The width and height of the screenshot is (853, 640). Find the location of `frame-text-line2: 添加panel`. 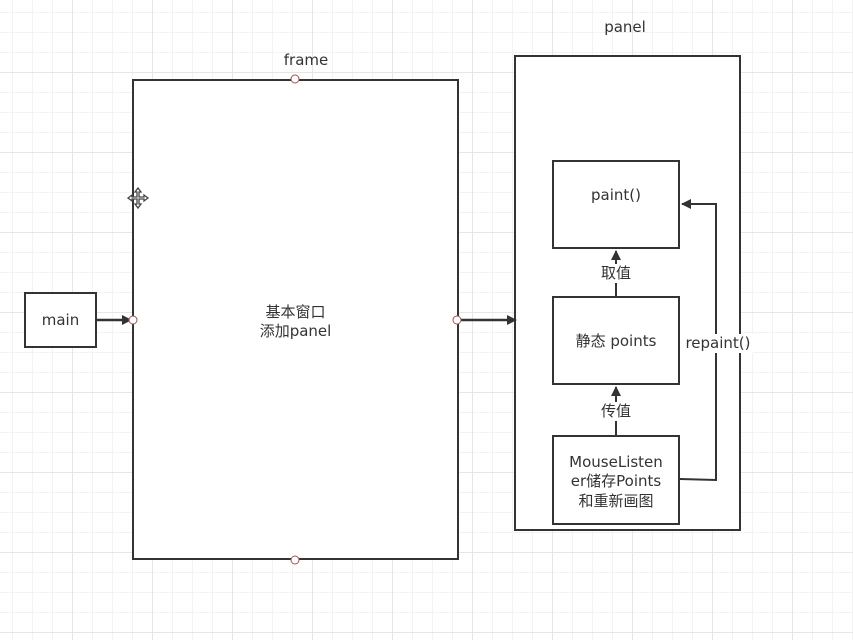

frame-text-line2: 添加panel is located at coordinates (295, 331).